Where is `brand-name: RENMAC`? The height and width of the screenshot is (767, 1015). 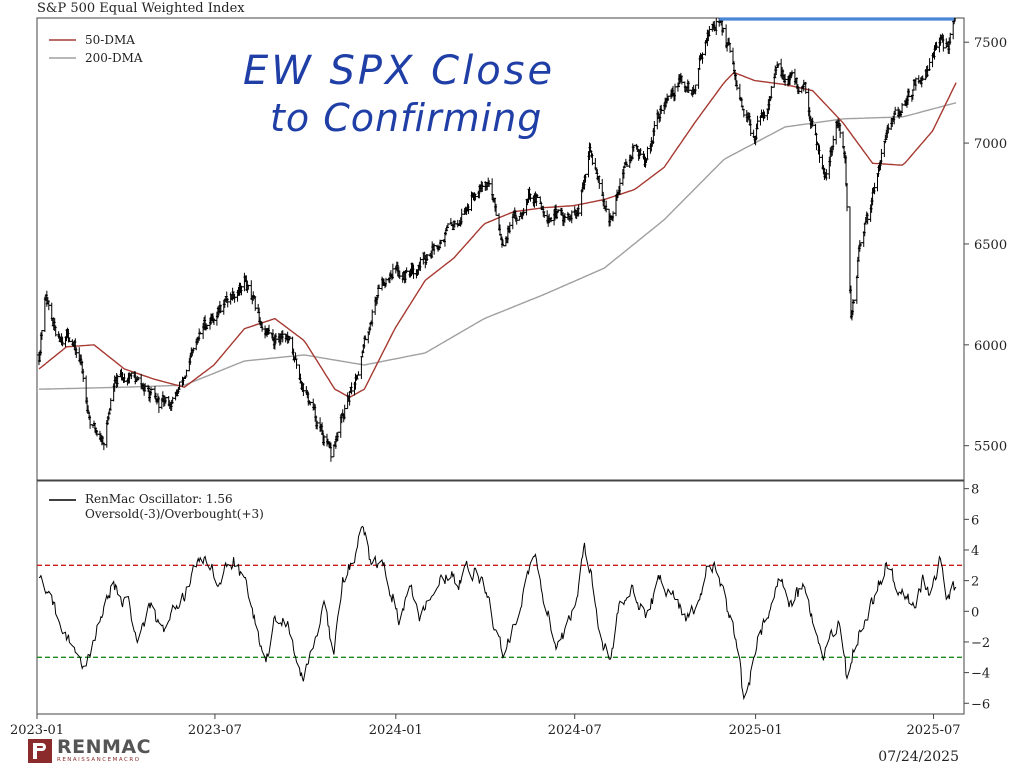 brand-name: RENMAC is located at coordinates (104, 747).